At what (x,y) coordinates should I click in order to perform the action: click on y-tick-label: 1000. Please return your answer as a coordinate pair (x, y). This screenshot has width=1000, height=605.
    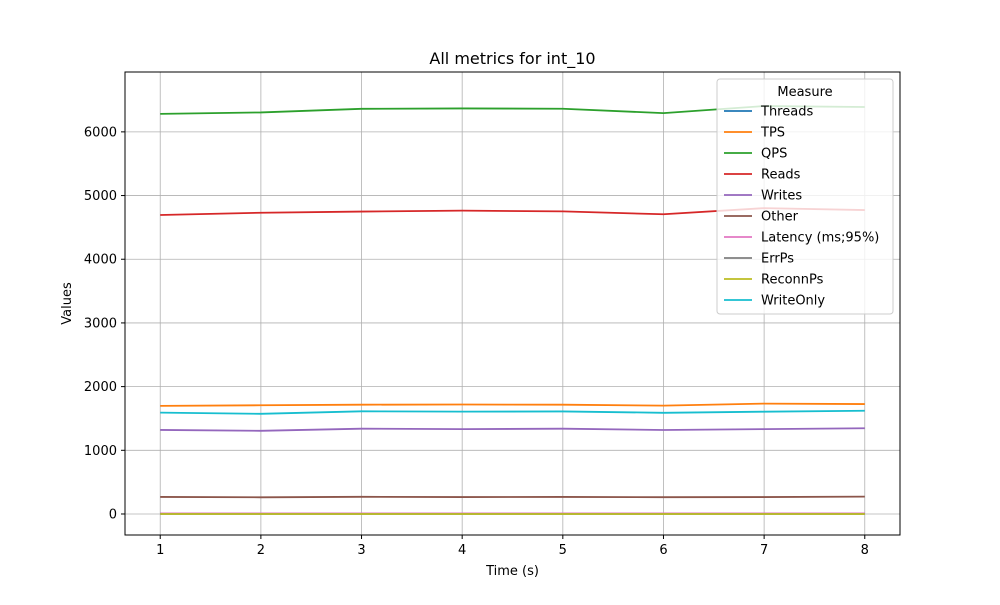
    Looking at the image, I should click on (100, 451).